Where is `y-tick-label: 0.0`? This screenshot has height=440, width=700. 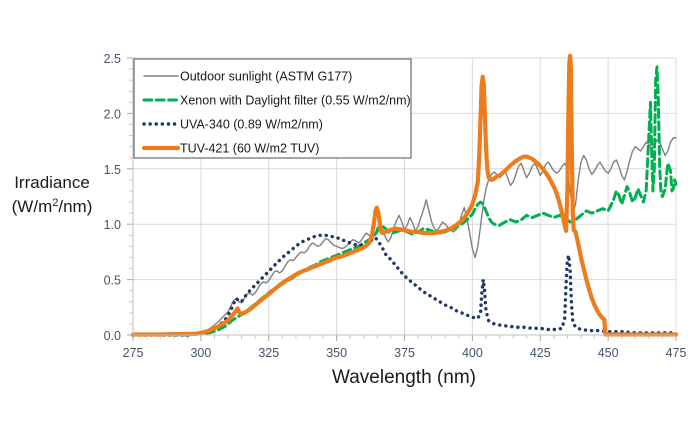
y-tick-label: 0.0 is located at coordinates (112, 336).